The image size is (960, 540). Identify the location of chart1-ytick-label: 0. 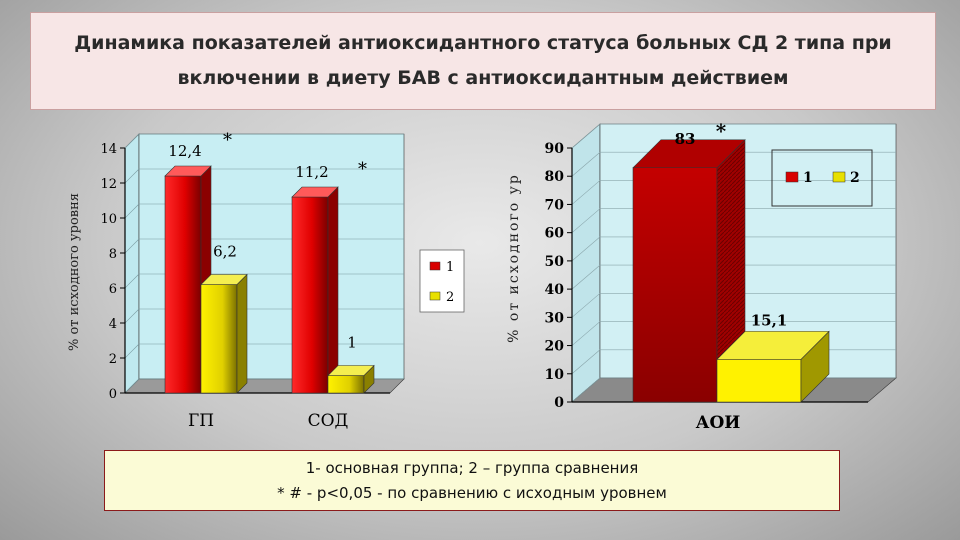
(113, 394).